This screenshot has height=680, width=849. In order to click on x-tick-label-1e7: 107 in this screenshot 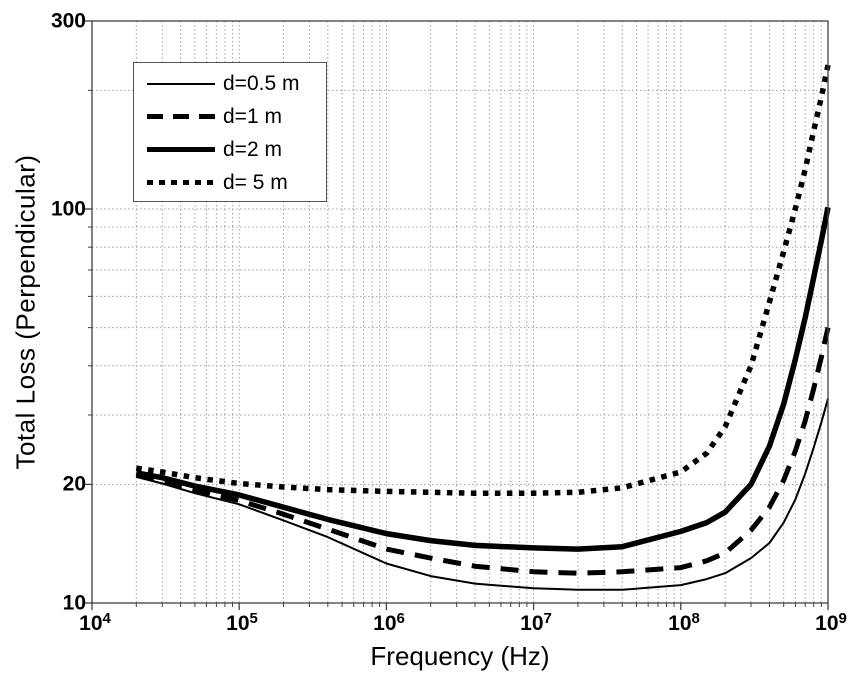, I will do `click(536, 622)`.